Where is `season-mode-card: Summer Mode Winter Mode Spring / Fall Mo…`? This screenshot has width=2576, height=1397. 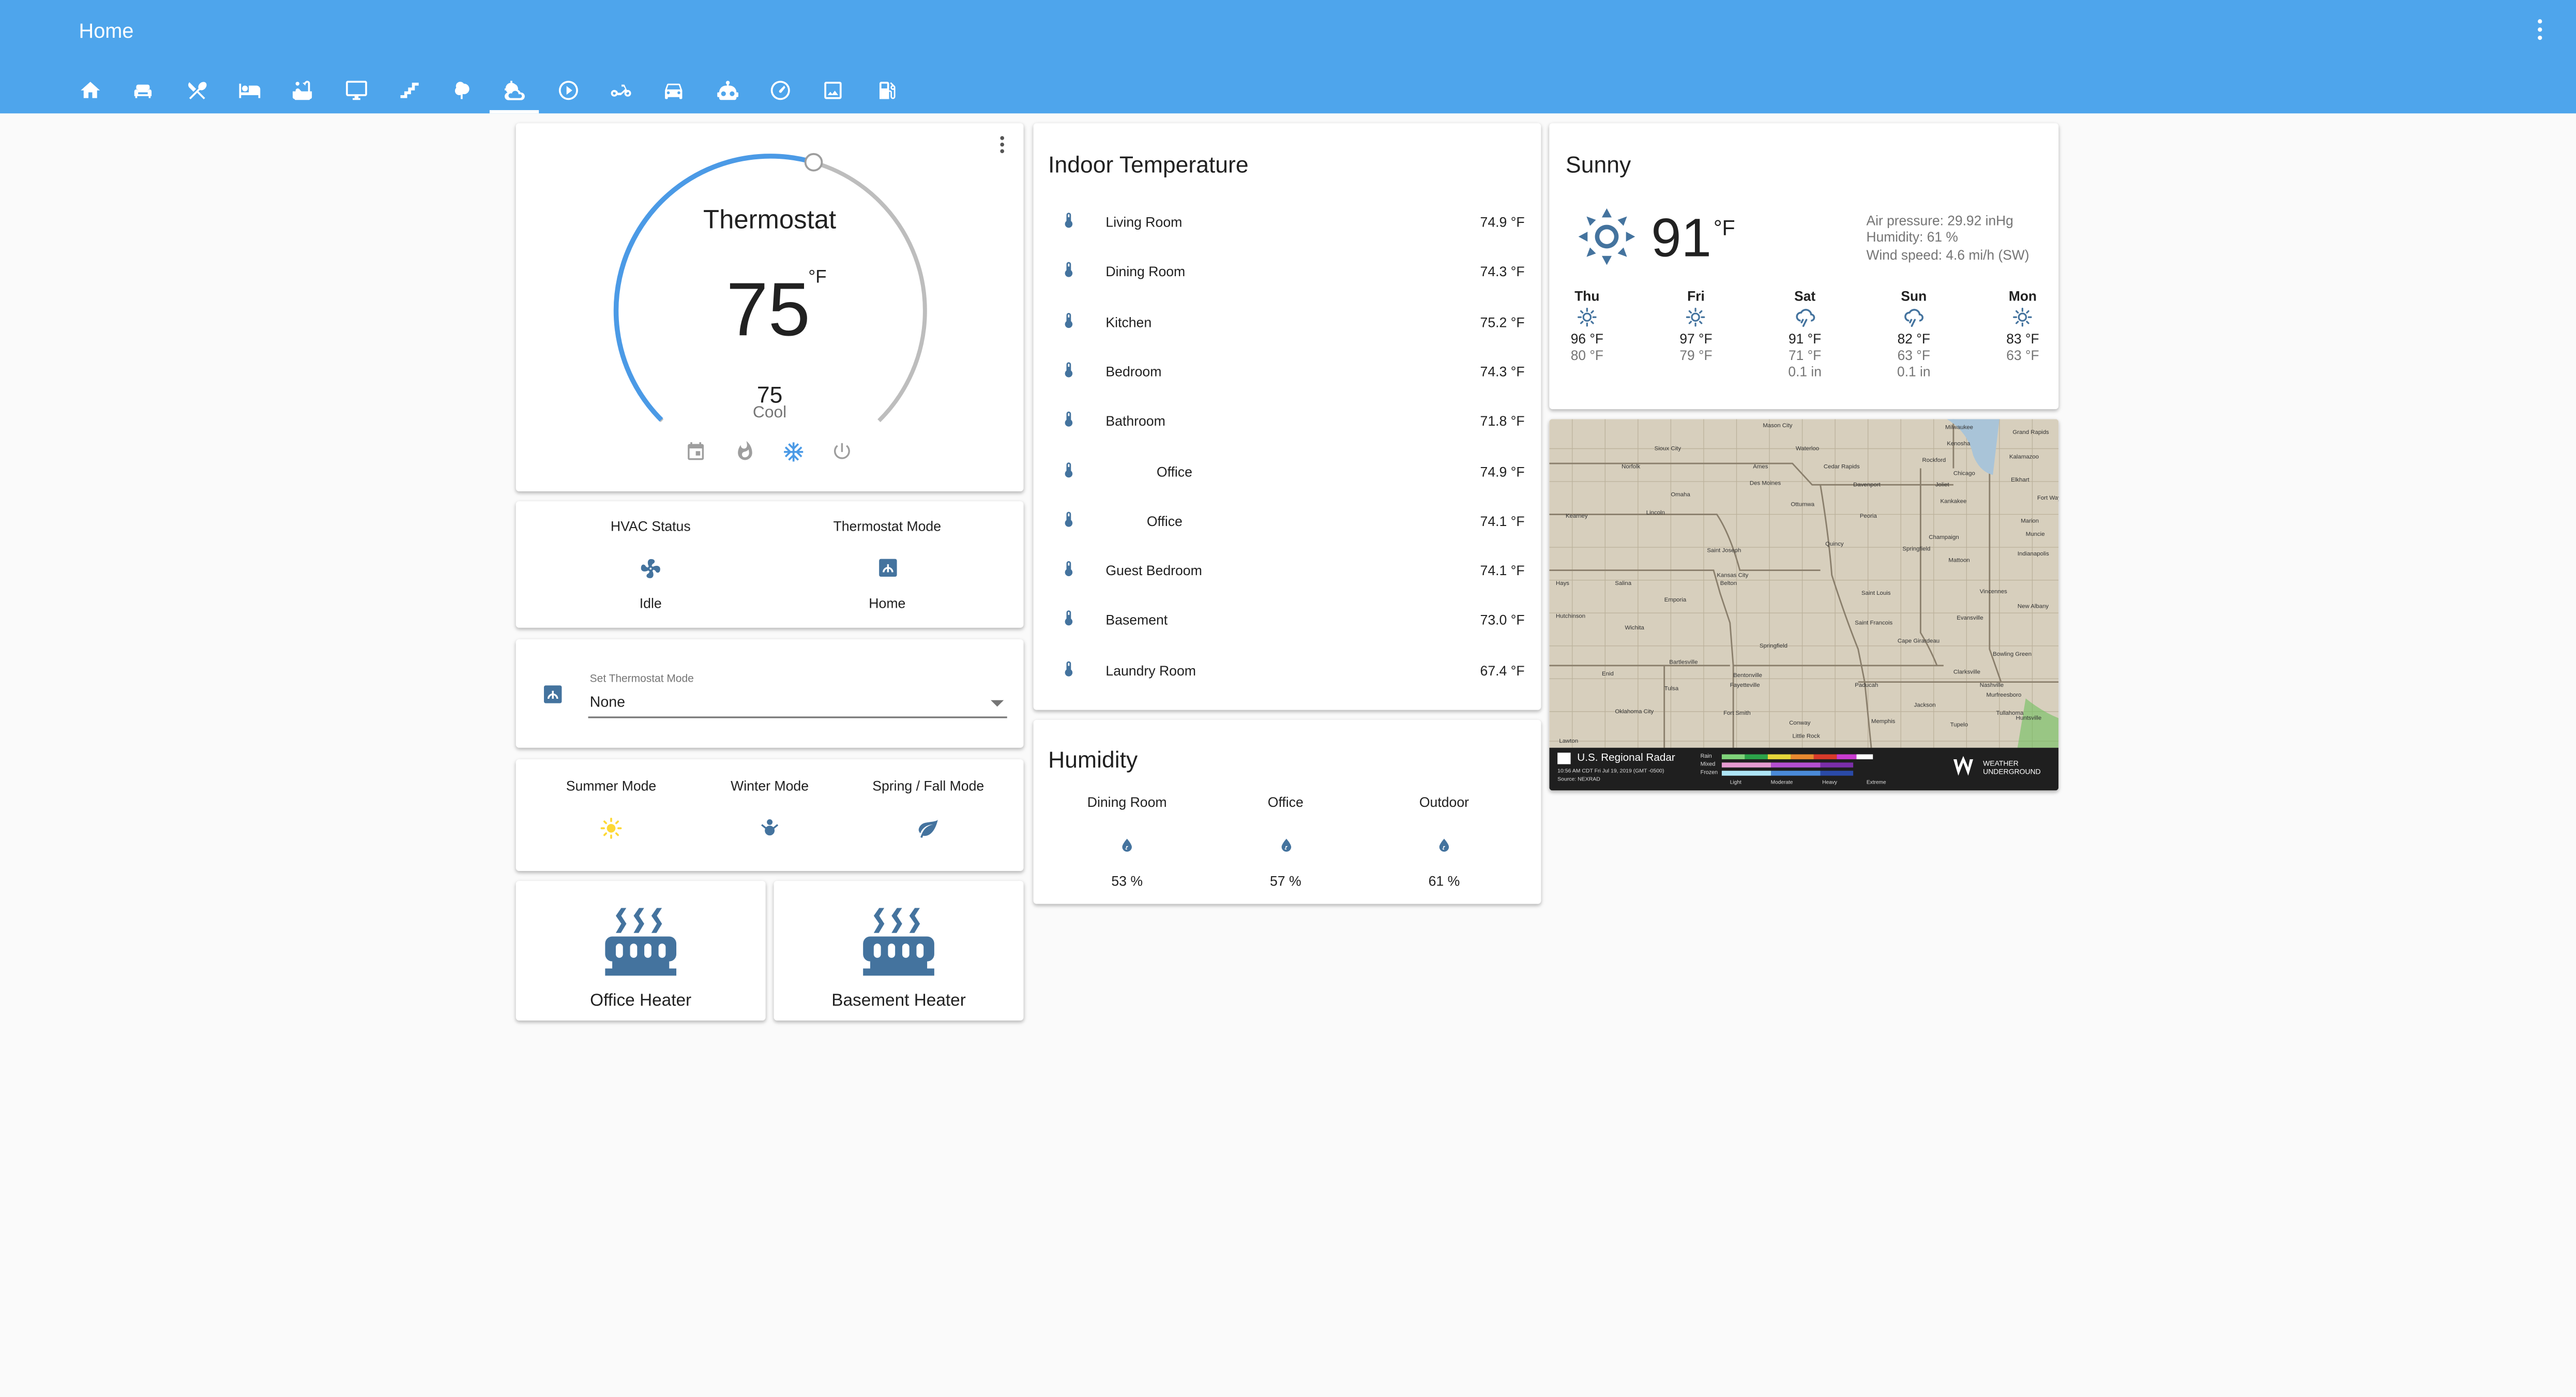 season-mode-card: Summer Mode Winter Mode Spring / Fall Mo… is located at coordinates (770, 816).